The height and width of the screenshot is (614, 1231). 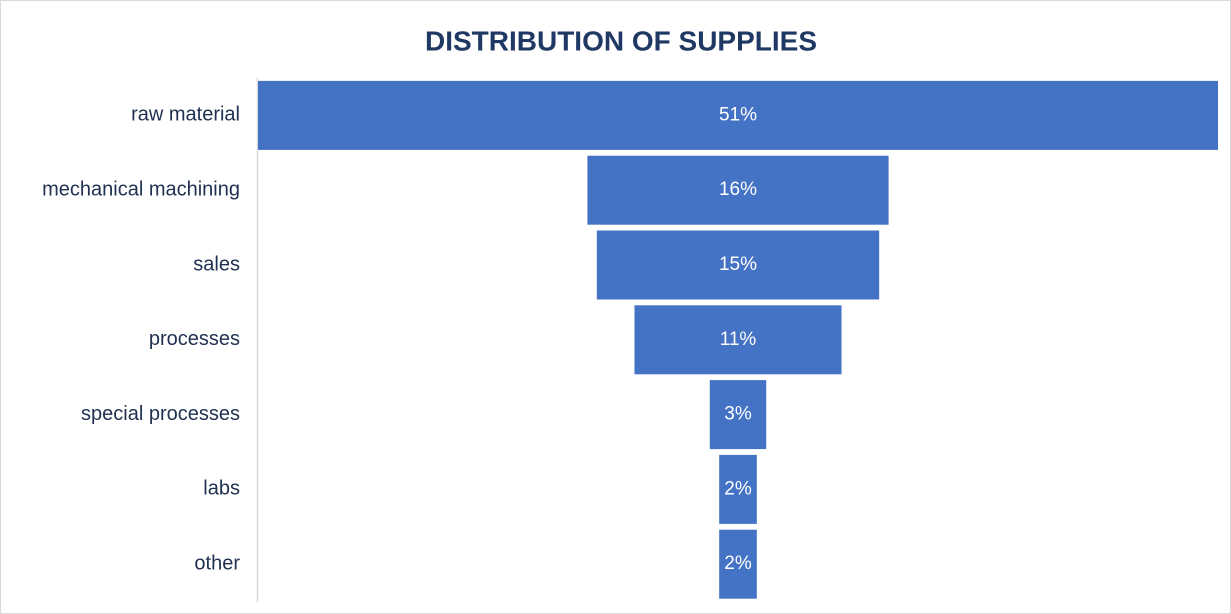 What do you see at coordinates (160, 414) in the screenshot?
I see `category-label: special processes` at bounding box center [160, 414].